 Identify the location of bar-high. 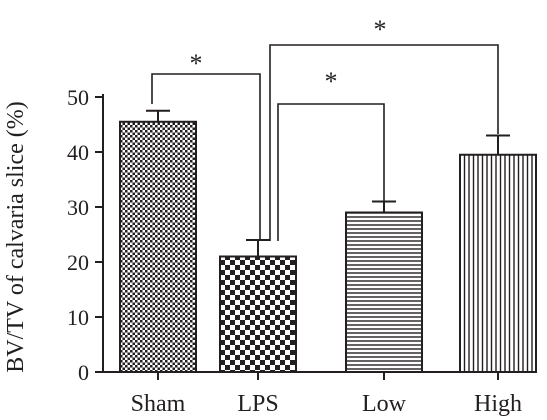
(498, 263).